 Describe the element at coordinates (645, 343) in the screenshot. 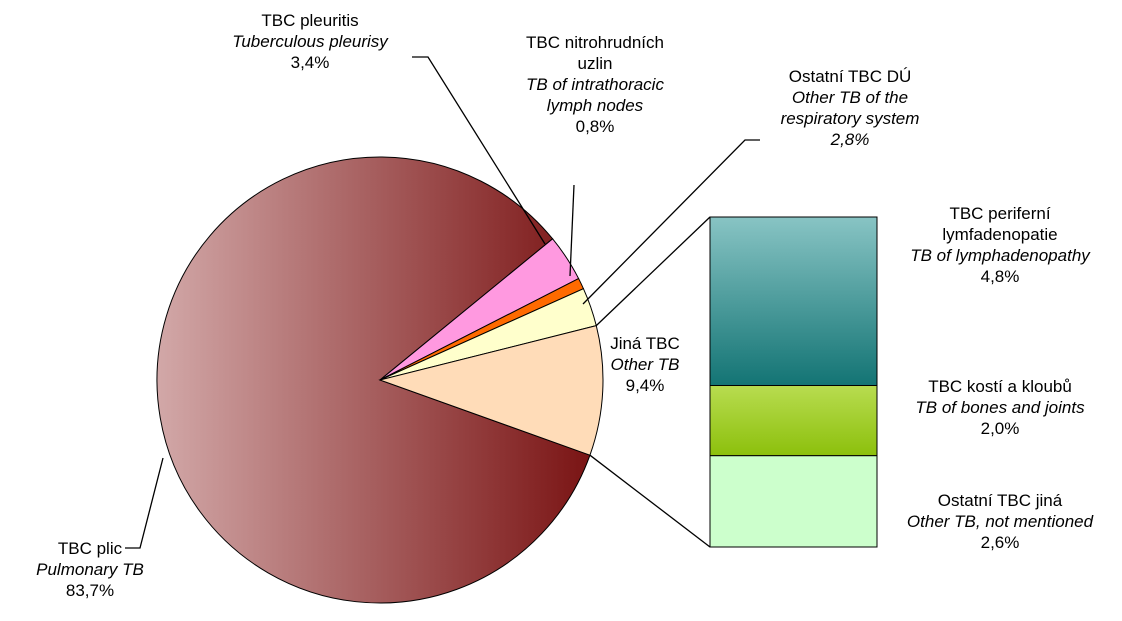

I see `label-name: Jiná TBC` at that location.